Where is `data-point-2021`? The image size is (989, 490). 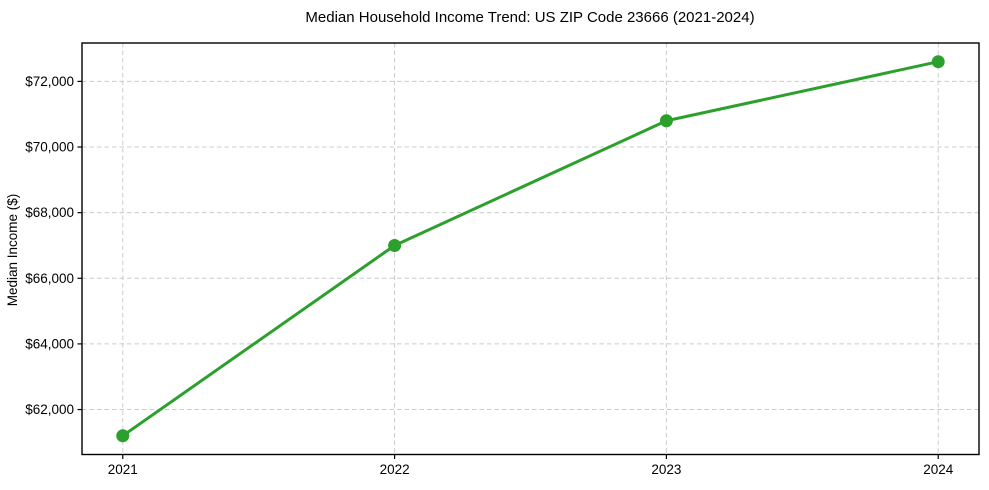
data-point-2021 is located at coordinates (123, 436).